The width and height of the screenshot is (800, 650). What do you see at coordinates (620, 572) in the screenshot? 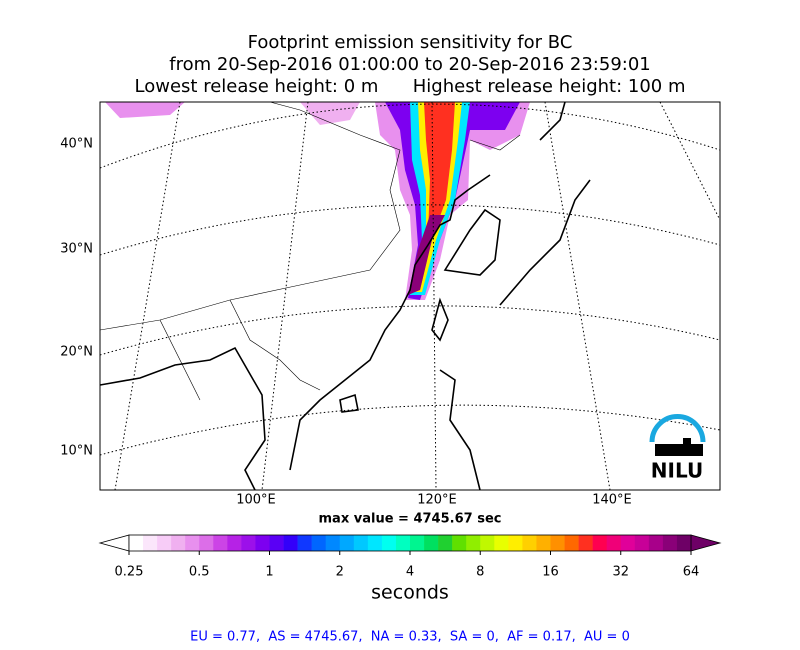
I see `colorbar-tick-label: 32` at bounding box center [620, 572].